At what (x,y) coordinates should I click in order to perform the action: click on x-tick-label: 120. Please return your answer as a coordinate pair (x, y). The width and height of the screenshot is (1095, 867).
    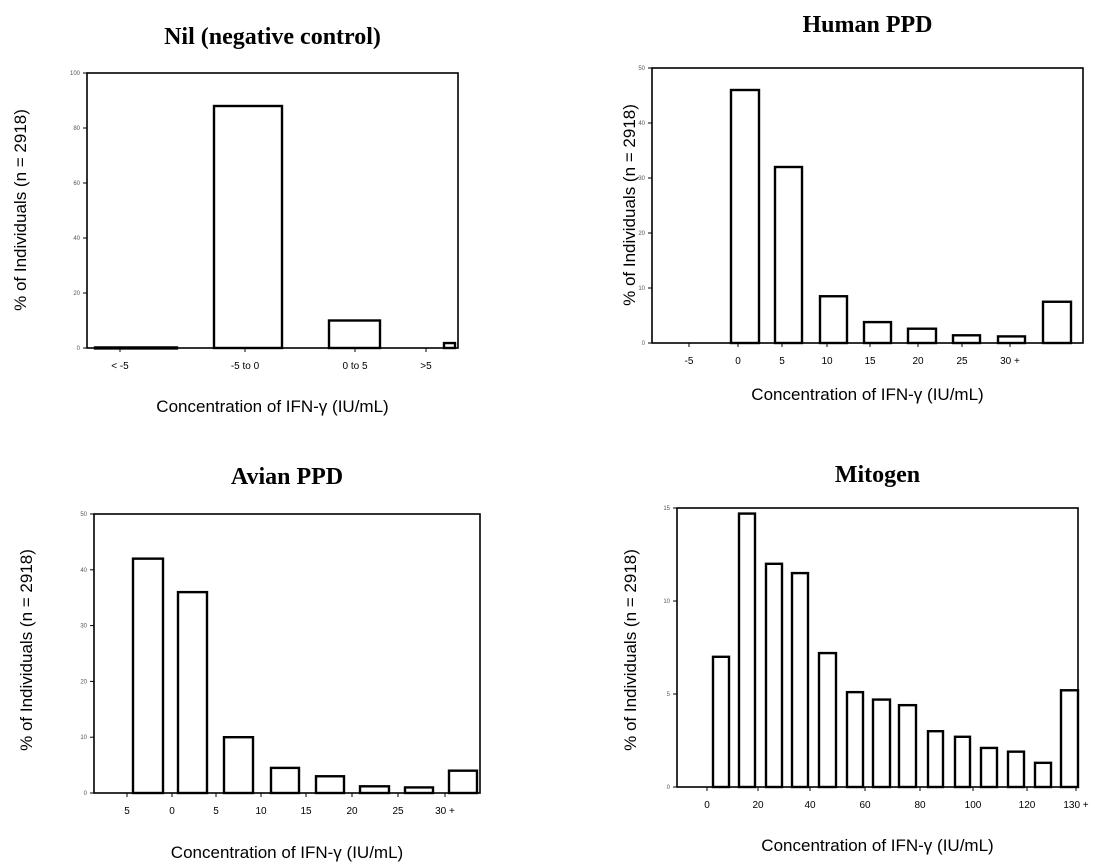
    Looking at the image, I should click on (1027, 805).